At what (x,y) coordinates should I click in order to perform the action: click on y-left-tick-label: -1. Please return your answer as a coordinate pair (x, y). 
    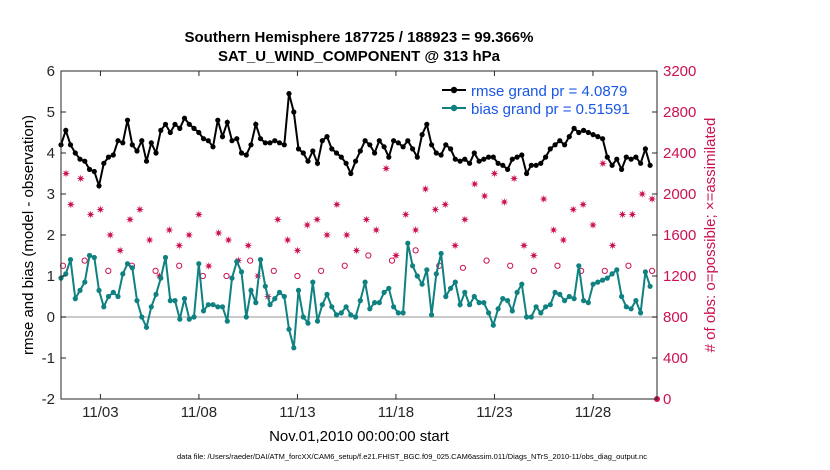
    Looking at the image, I should click on (48, 358).